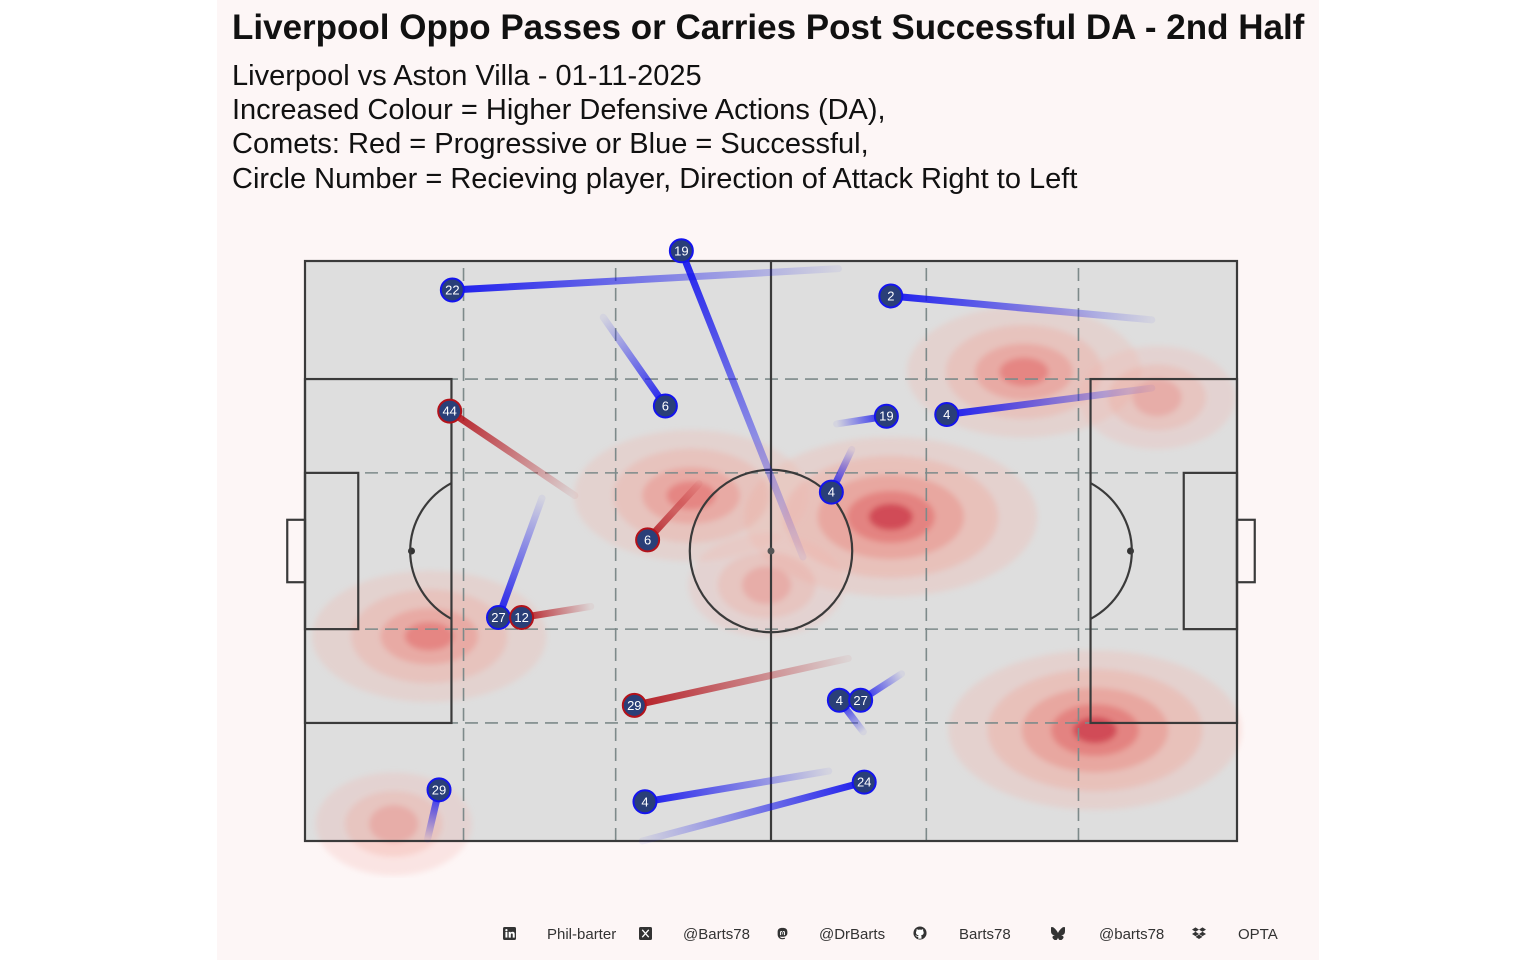 Image resolution: width=1536 pixels, height=960 pixels. Describe the element at coordinates (1132, 934) in the screenshot. I see `footer-bluesky-handle: @barts78` at that location.